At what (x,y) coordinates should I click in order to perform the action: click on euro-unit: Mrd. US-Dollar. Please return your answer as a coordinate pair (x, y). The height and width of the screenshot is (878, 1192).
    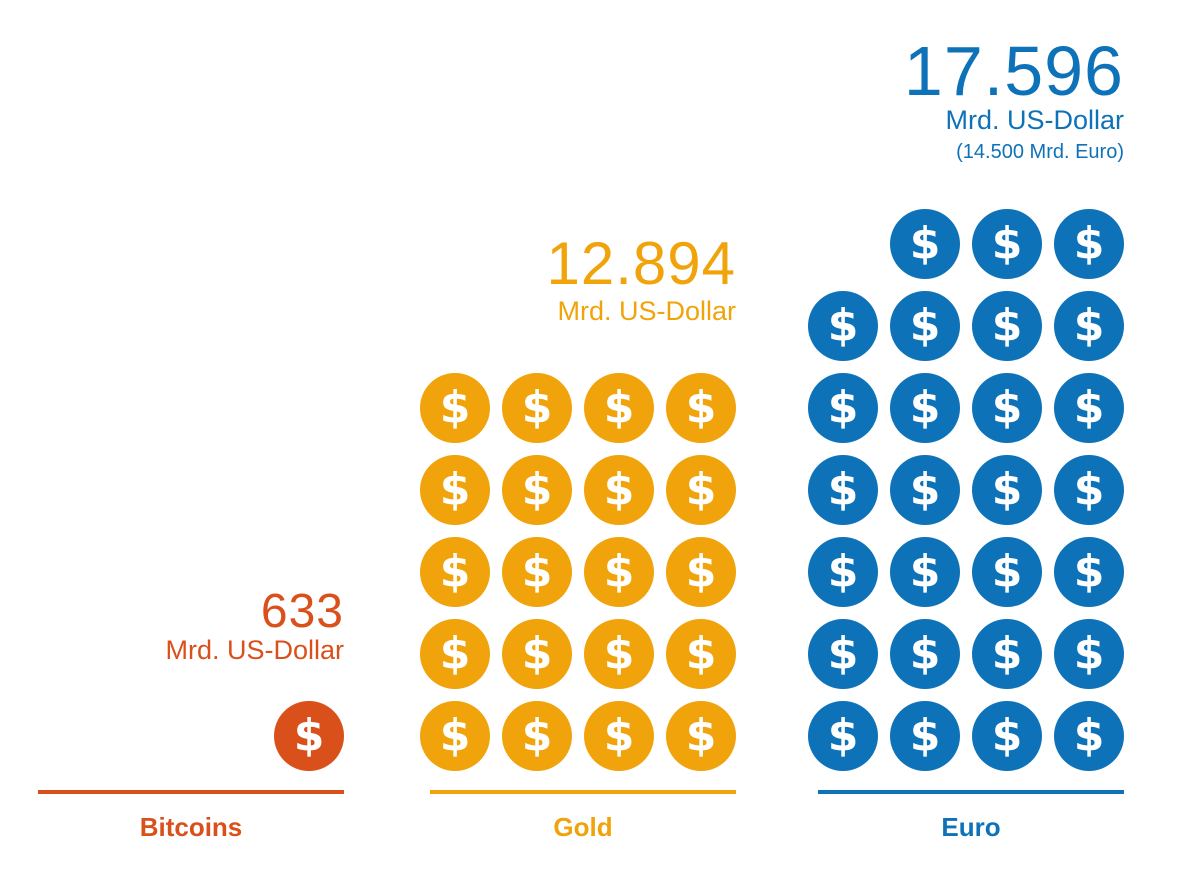
    Looking at the image, I should click on (1034, 120).